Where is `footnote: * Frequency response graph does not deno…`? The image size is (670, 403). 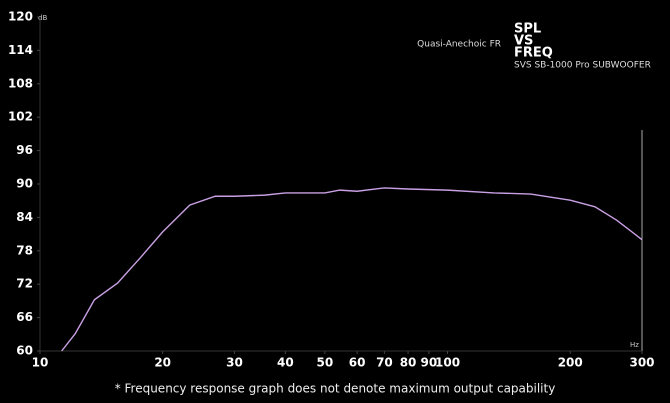 footnote: * Frequency response graph does not deno… is located at coordinates (335, 389).